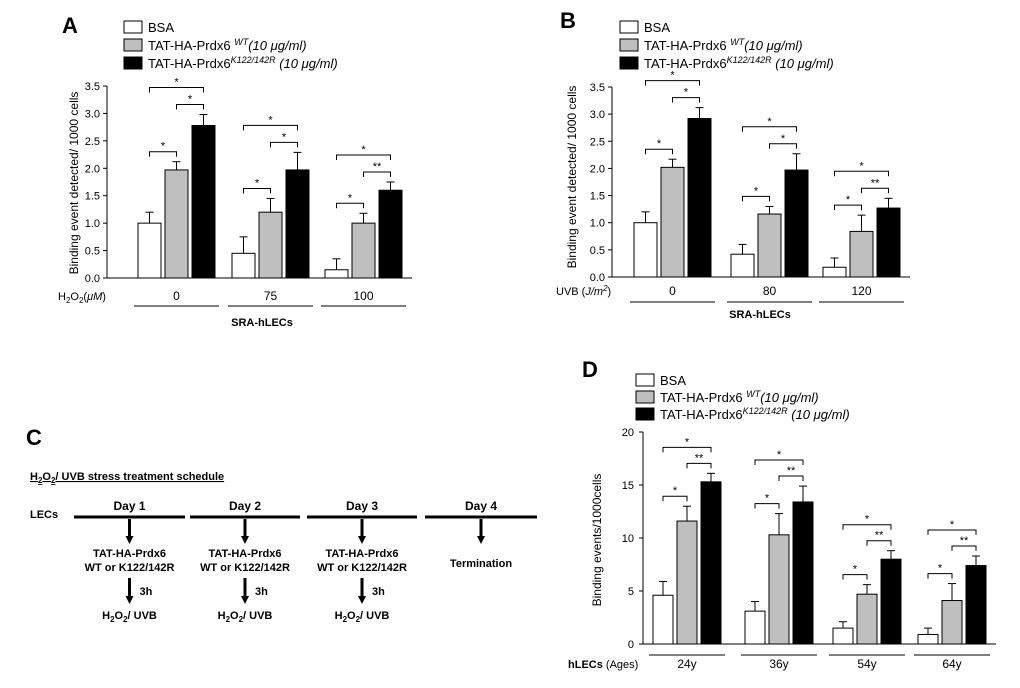  What do you see at coordinates (739, 63) in the screenshot?
I see `legend-label-k122: TAT-HA-Prdx6K122/142R (10 μg/ml)` at bounding box center [739, 63].